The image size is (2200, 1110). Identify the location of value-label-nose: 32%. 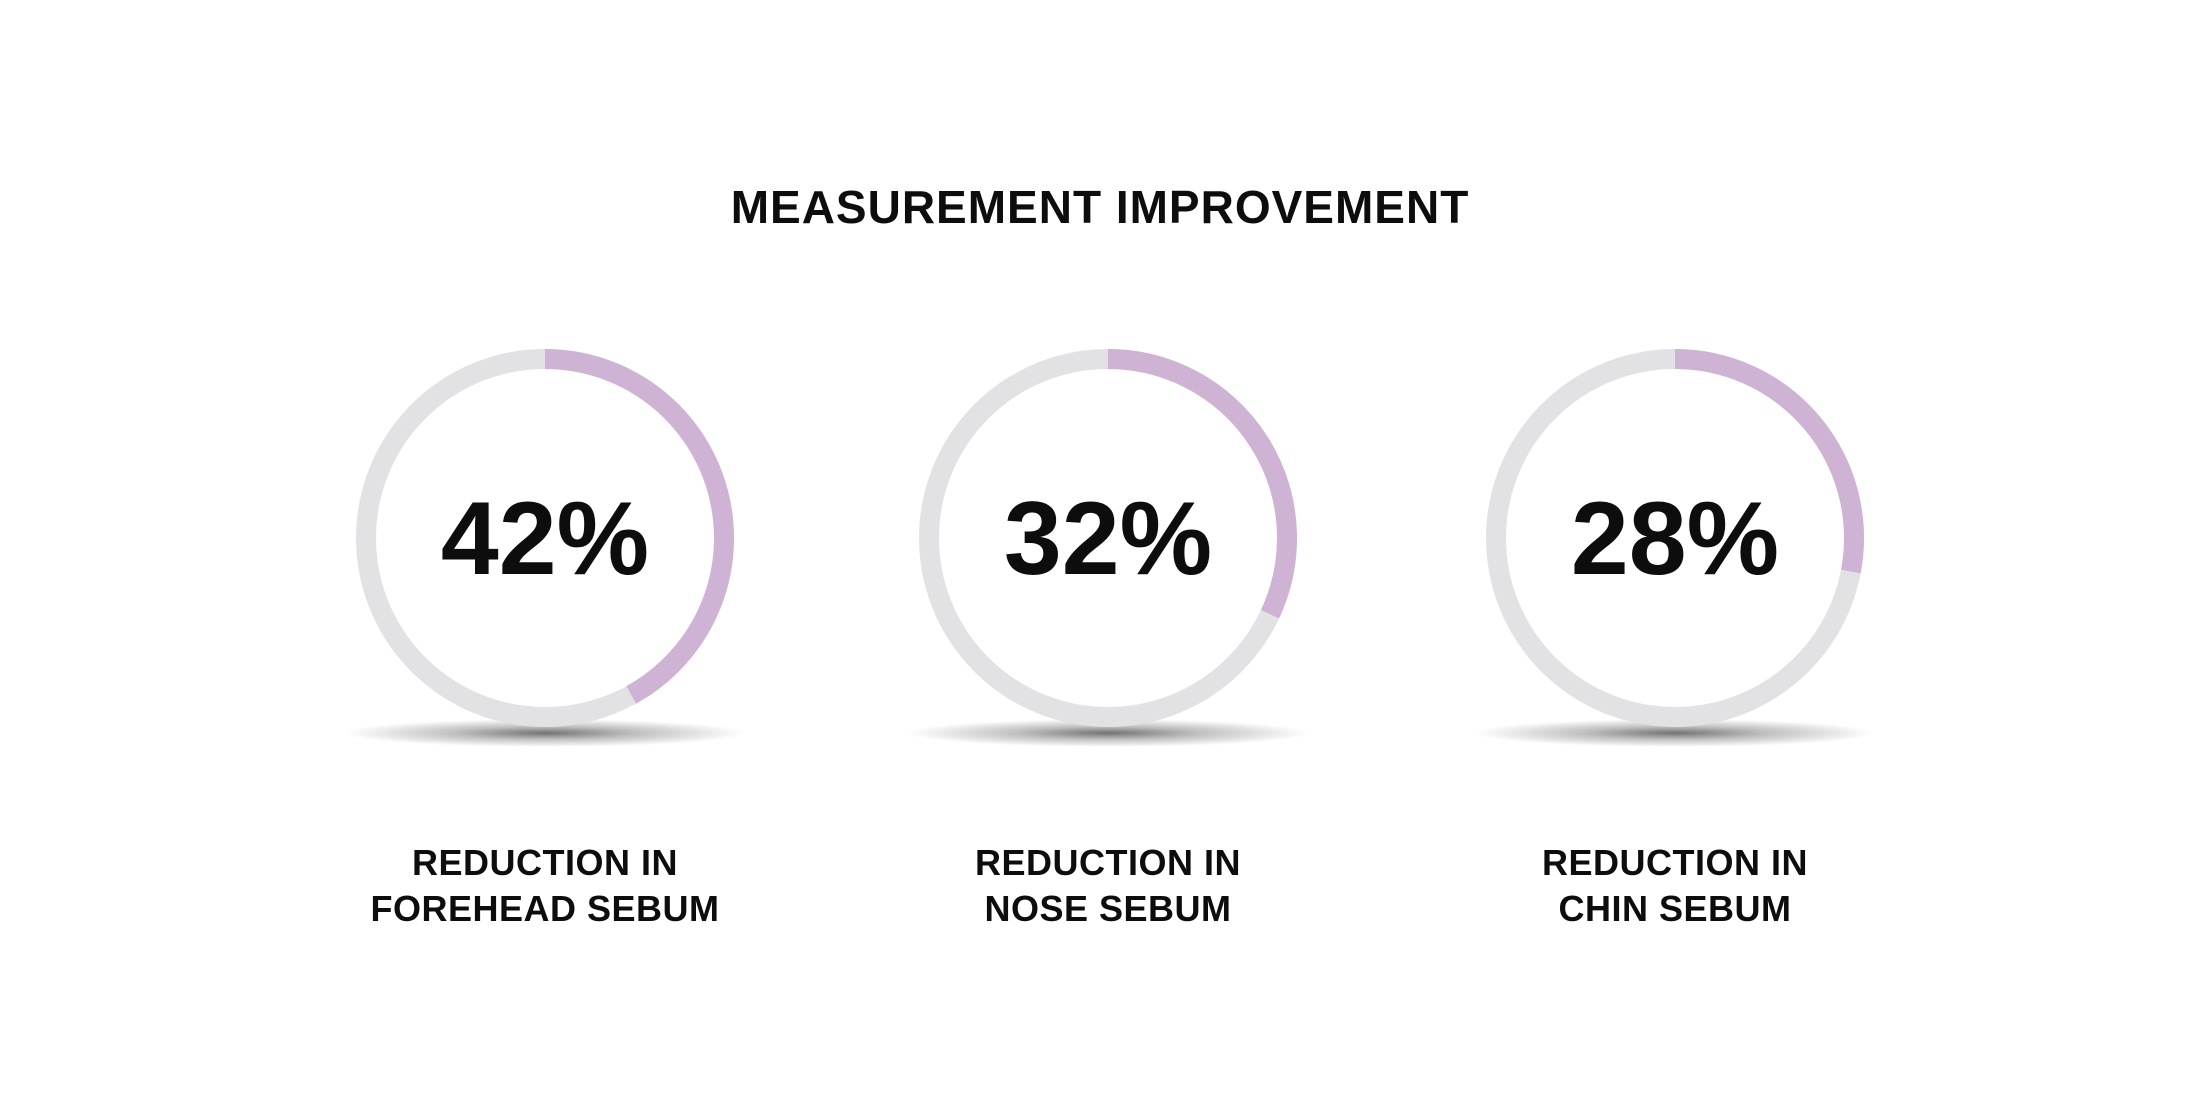
(1108, 539).